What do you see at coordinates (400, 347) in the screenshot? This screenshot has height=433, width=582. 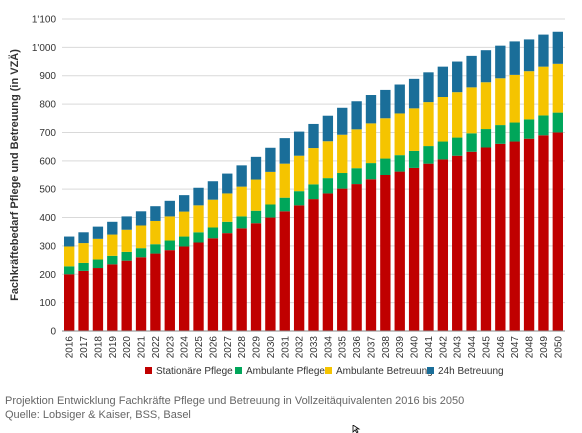 I see `x-tick-label: 2039` at bounding box center [400, 347].